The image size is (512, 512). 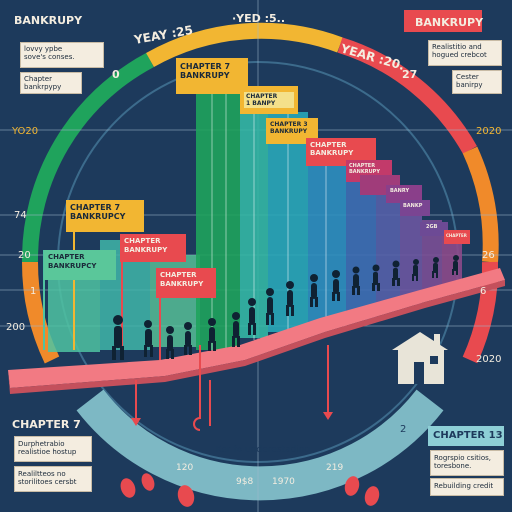 I want to click on bottom-t1: 120, so click(x=184, y=468).